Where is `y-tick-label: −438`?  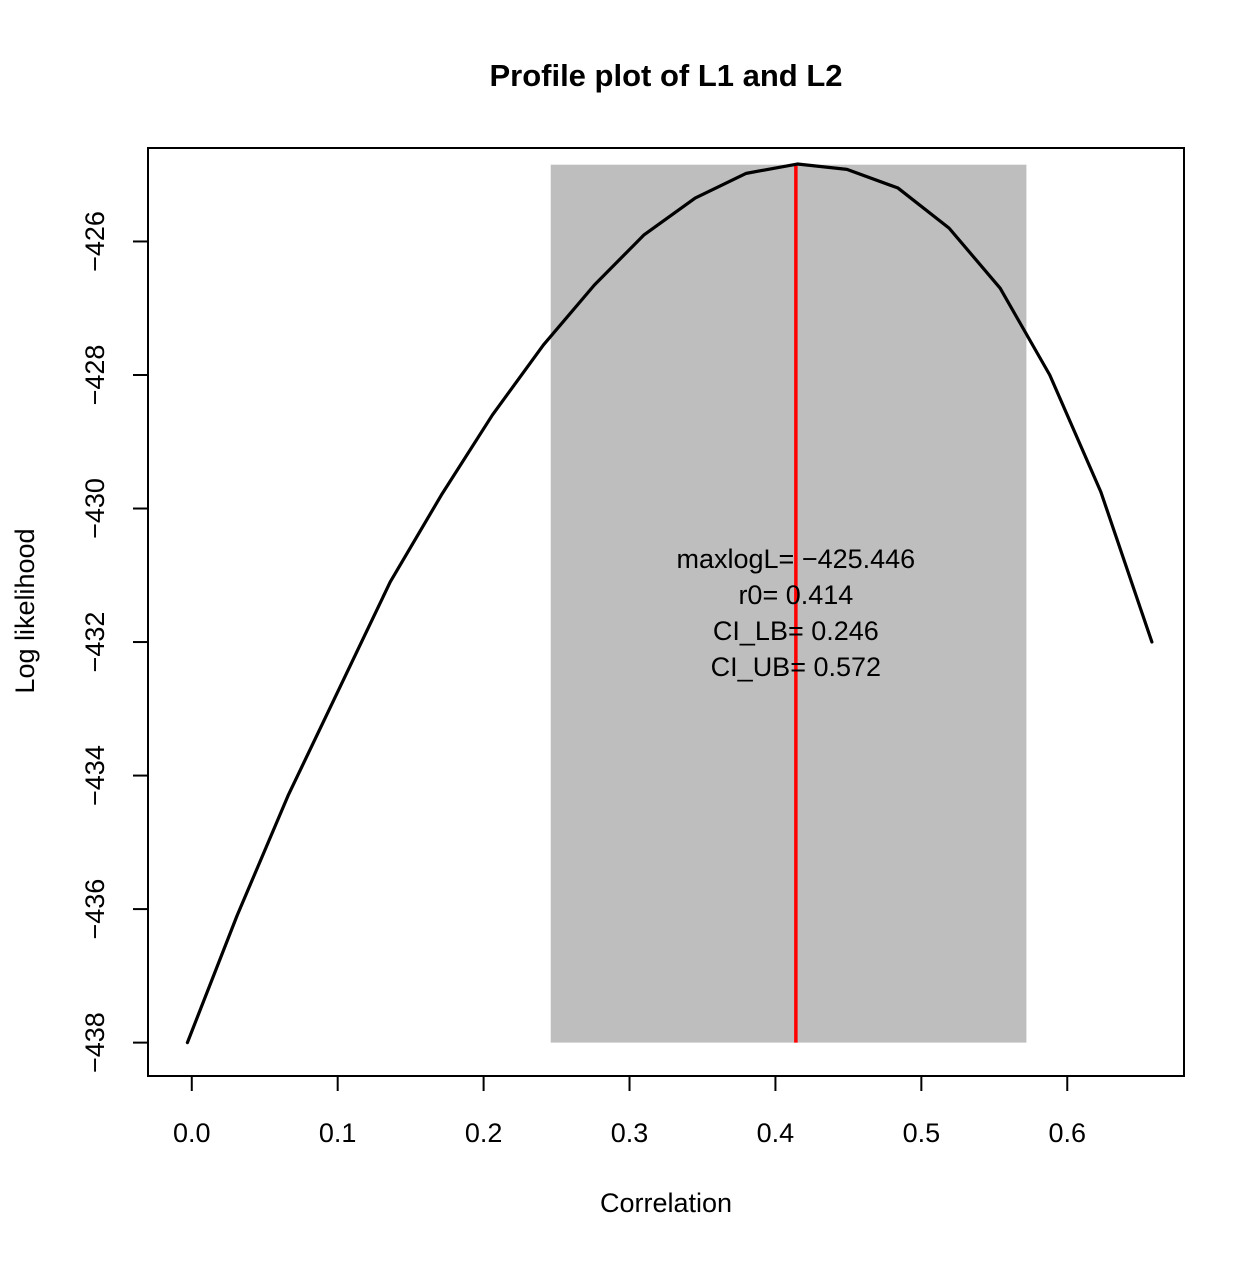
y-tick-label: −438 is located at coordinates (95, 1042).